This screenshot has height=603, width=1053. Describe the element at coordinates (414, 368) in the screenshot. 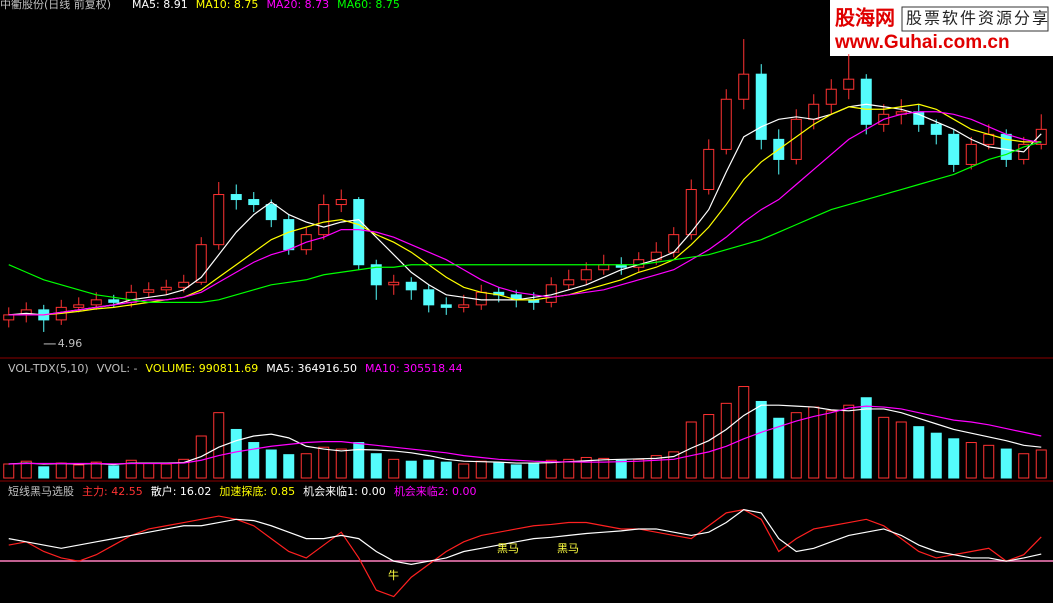

I see `legend-entry: MA10: 305518.44` at that location.